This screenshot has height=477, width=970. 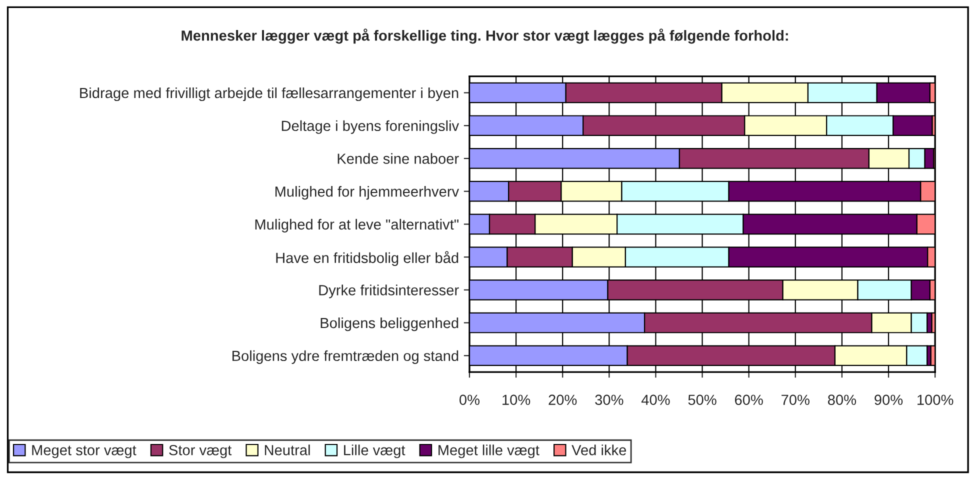 What do you see at coordinates (375, 451) in the screenshot?
I see `legend-label: Lille vægt` at bounding box center [375, 451].